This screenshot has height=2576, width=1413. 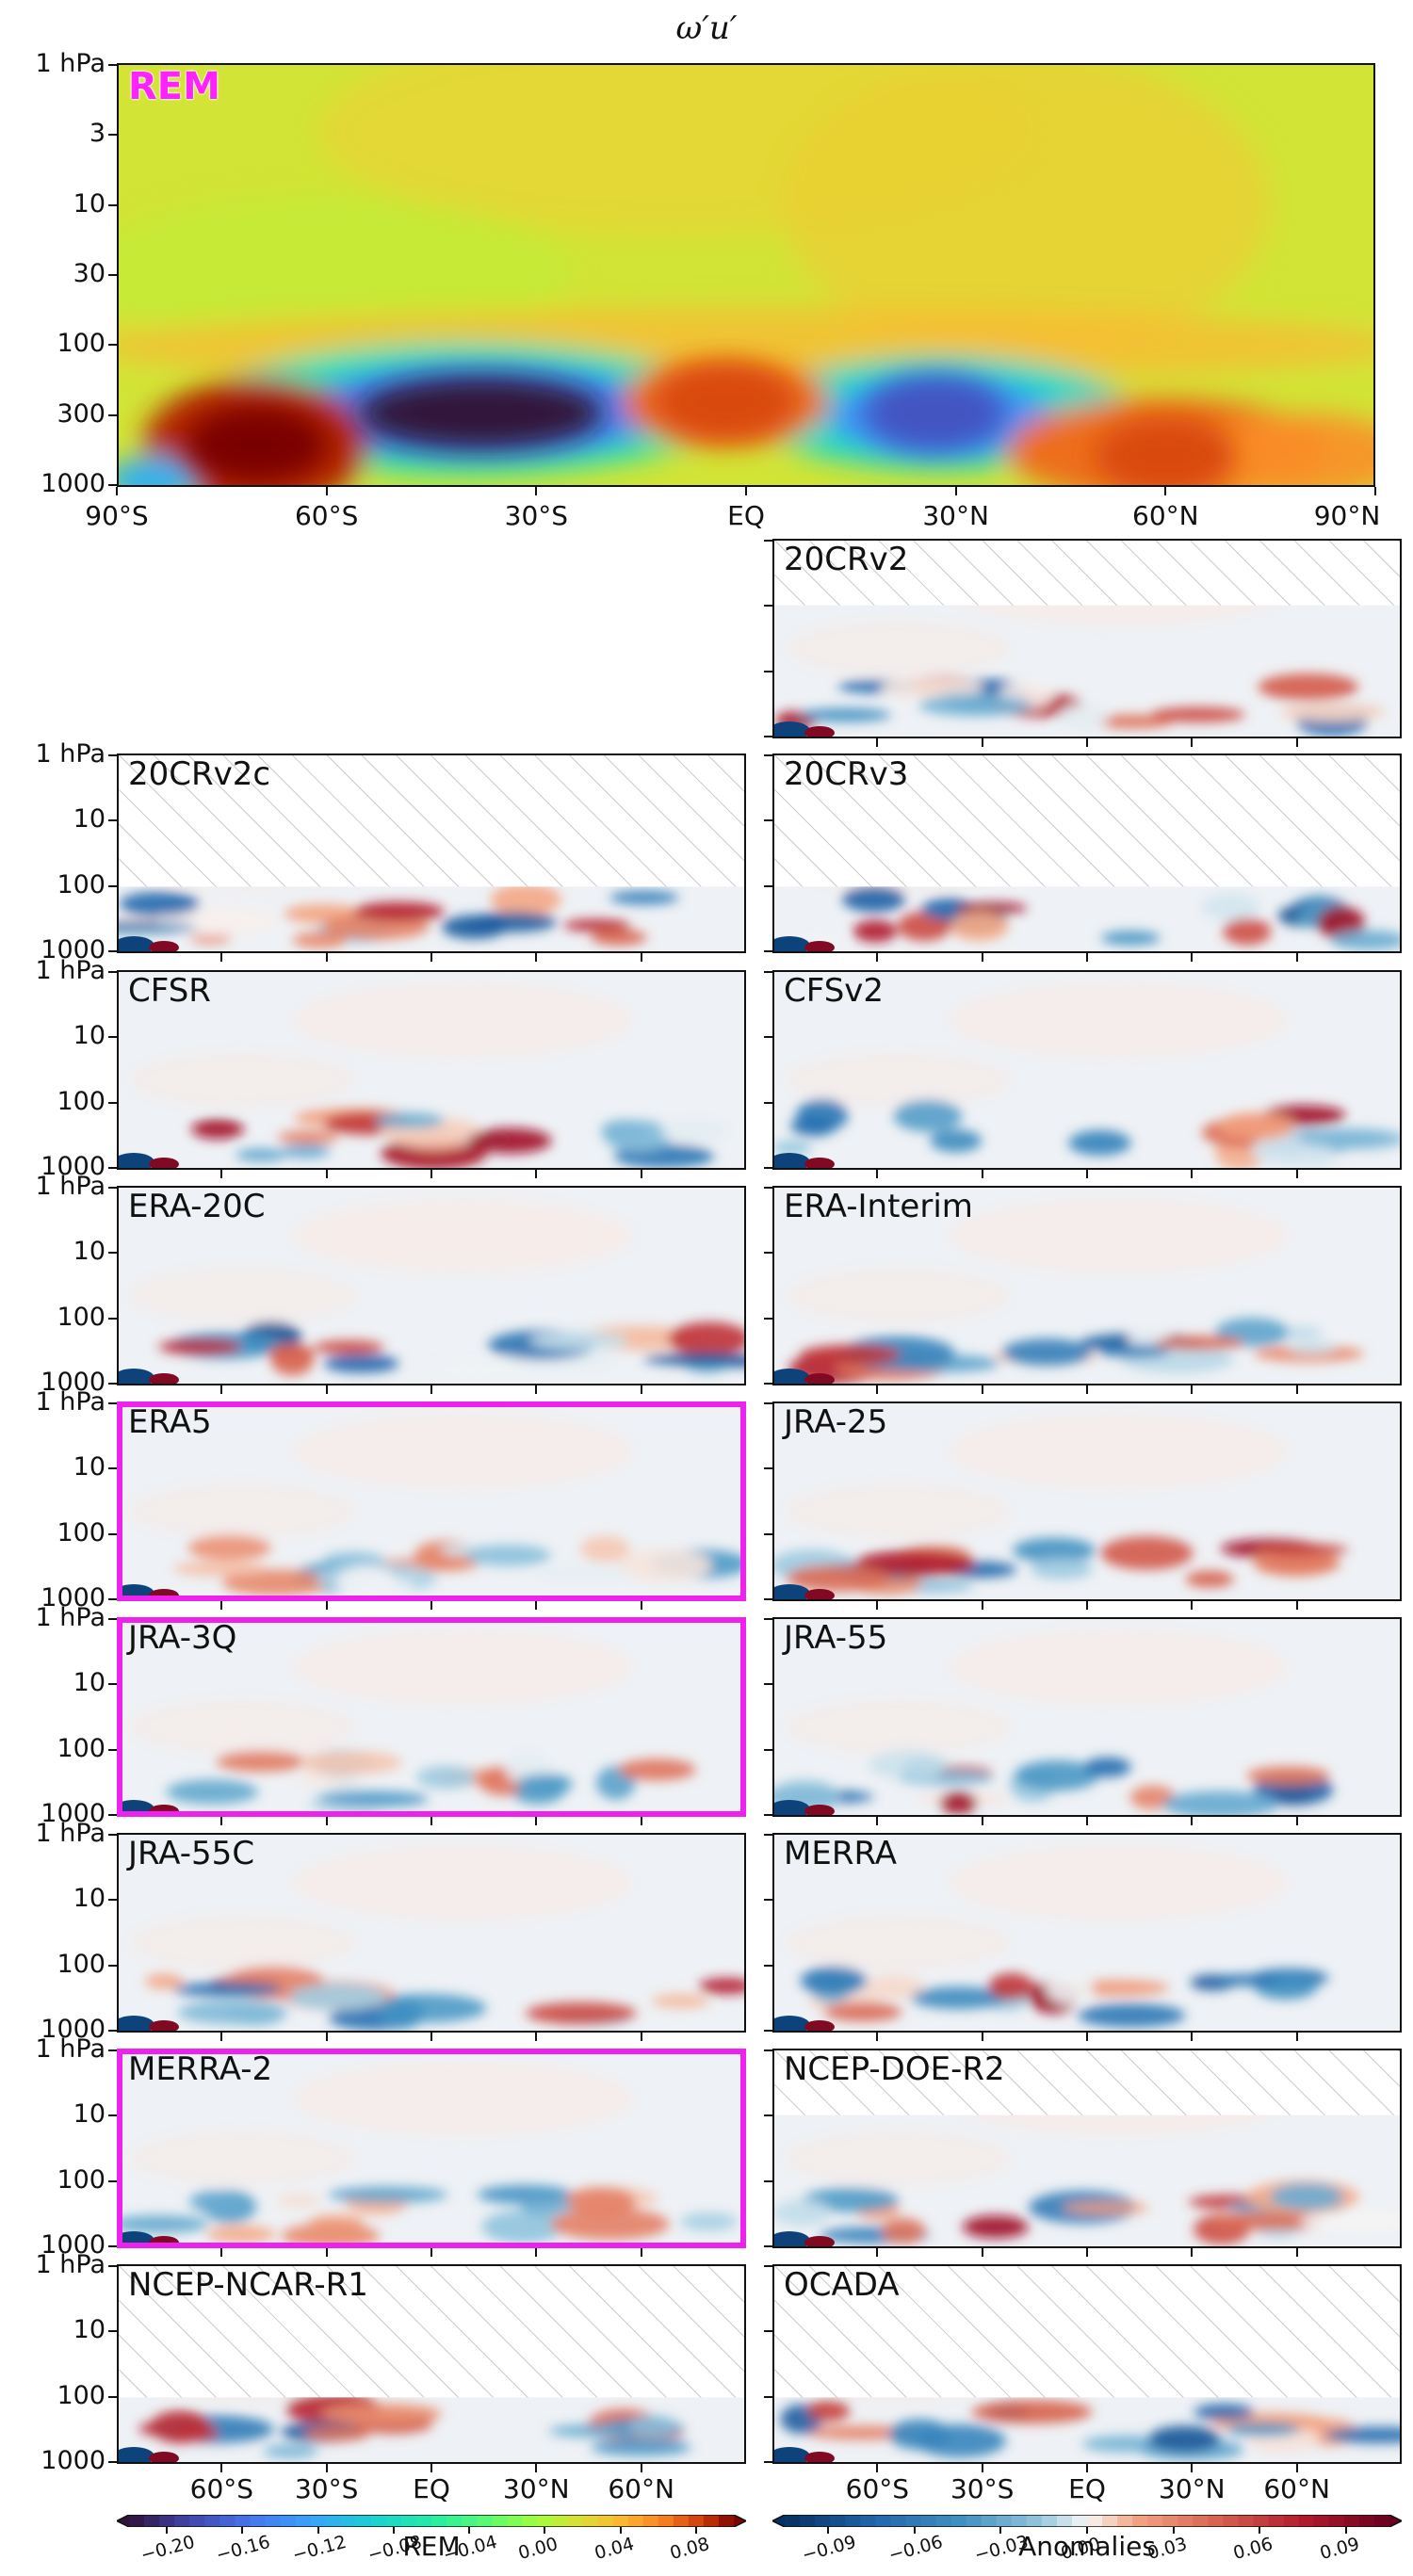 I want to click on anomaly-panel: CFSR, so click(x=431, y=1070).